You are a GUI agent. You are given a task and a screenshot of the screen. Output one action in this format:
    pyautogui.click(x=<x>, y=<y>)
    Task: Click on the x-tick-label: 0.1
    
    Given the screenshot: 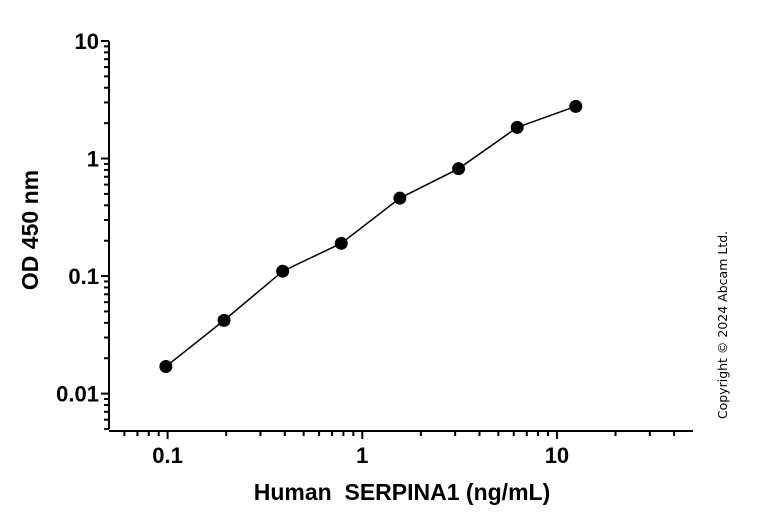 What is the action you would take?
    pyautogui.click(x=167, y=455)
    